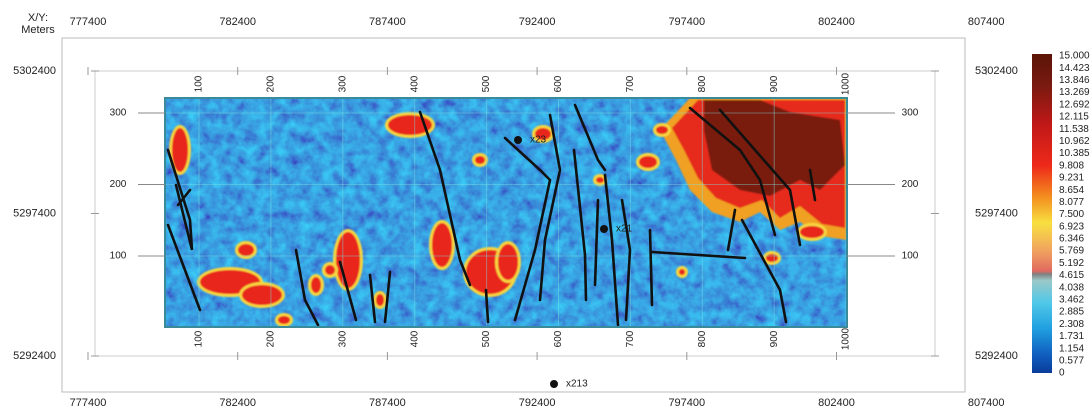 The height and width of the screenshot is (408, 1090). What do you see at coordinates (630, 338) in the screenshot?
I see `inline-label: 700` at bounding box center [630, 338].